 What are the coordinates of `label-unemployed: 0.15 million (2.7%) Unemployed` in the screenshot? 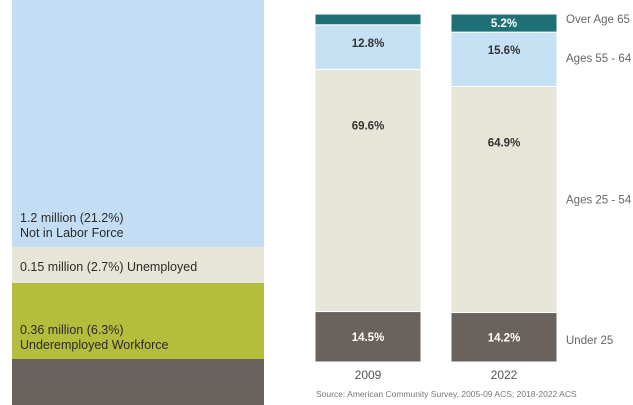 It's located at (108, 267).